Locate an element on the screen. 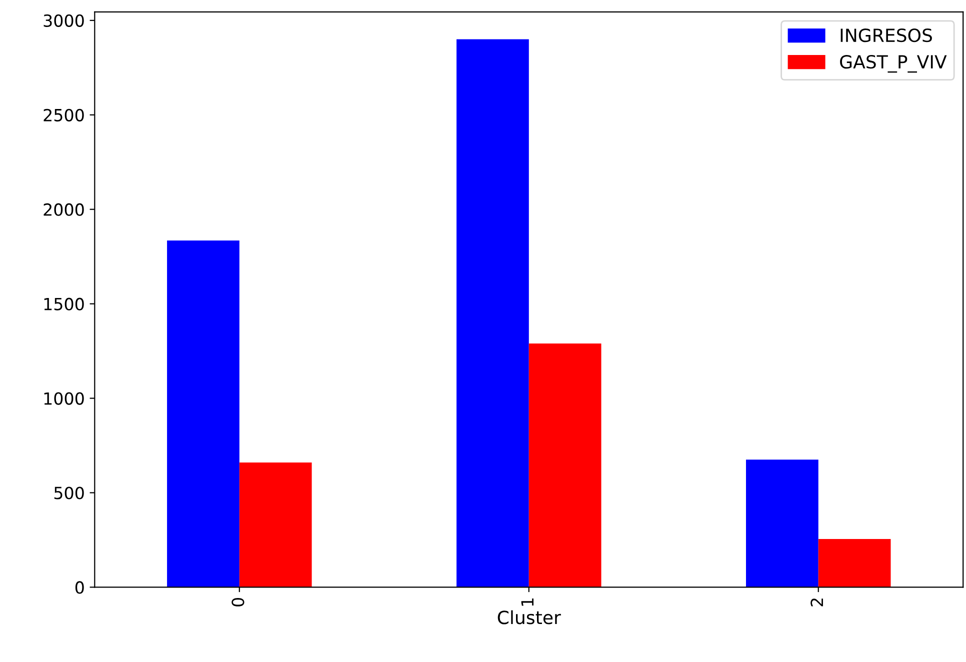 The image size is (966, 662). y-tick-label: 2500 is located at coordinates (64, 115).